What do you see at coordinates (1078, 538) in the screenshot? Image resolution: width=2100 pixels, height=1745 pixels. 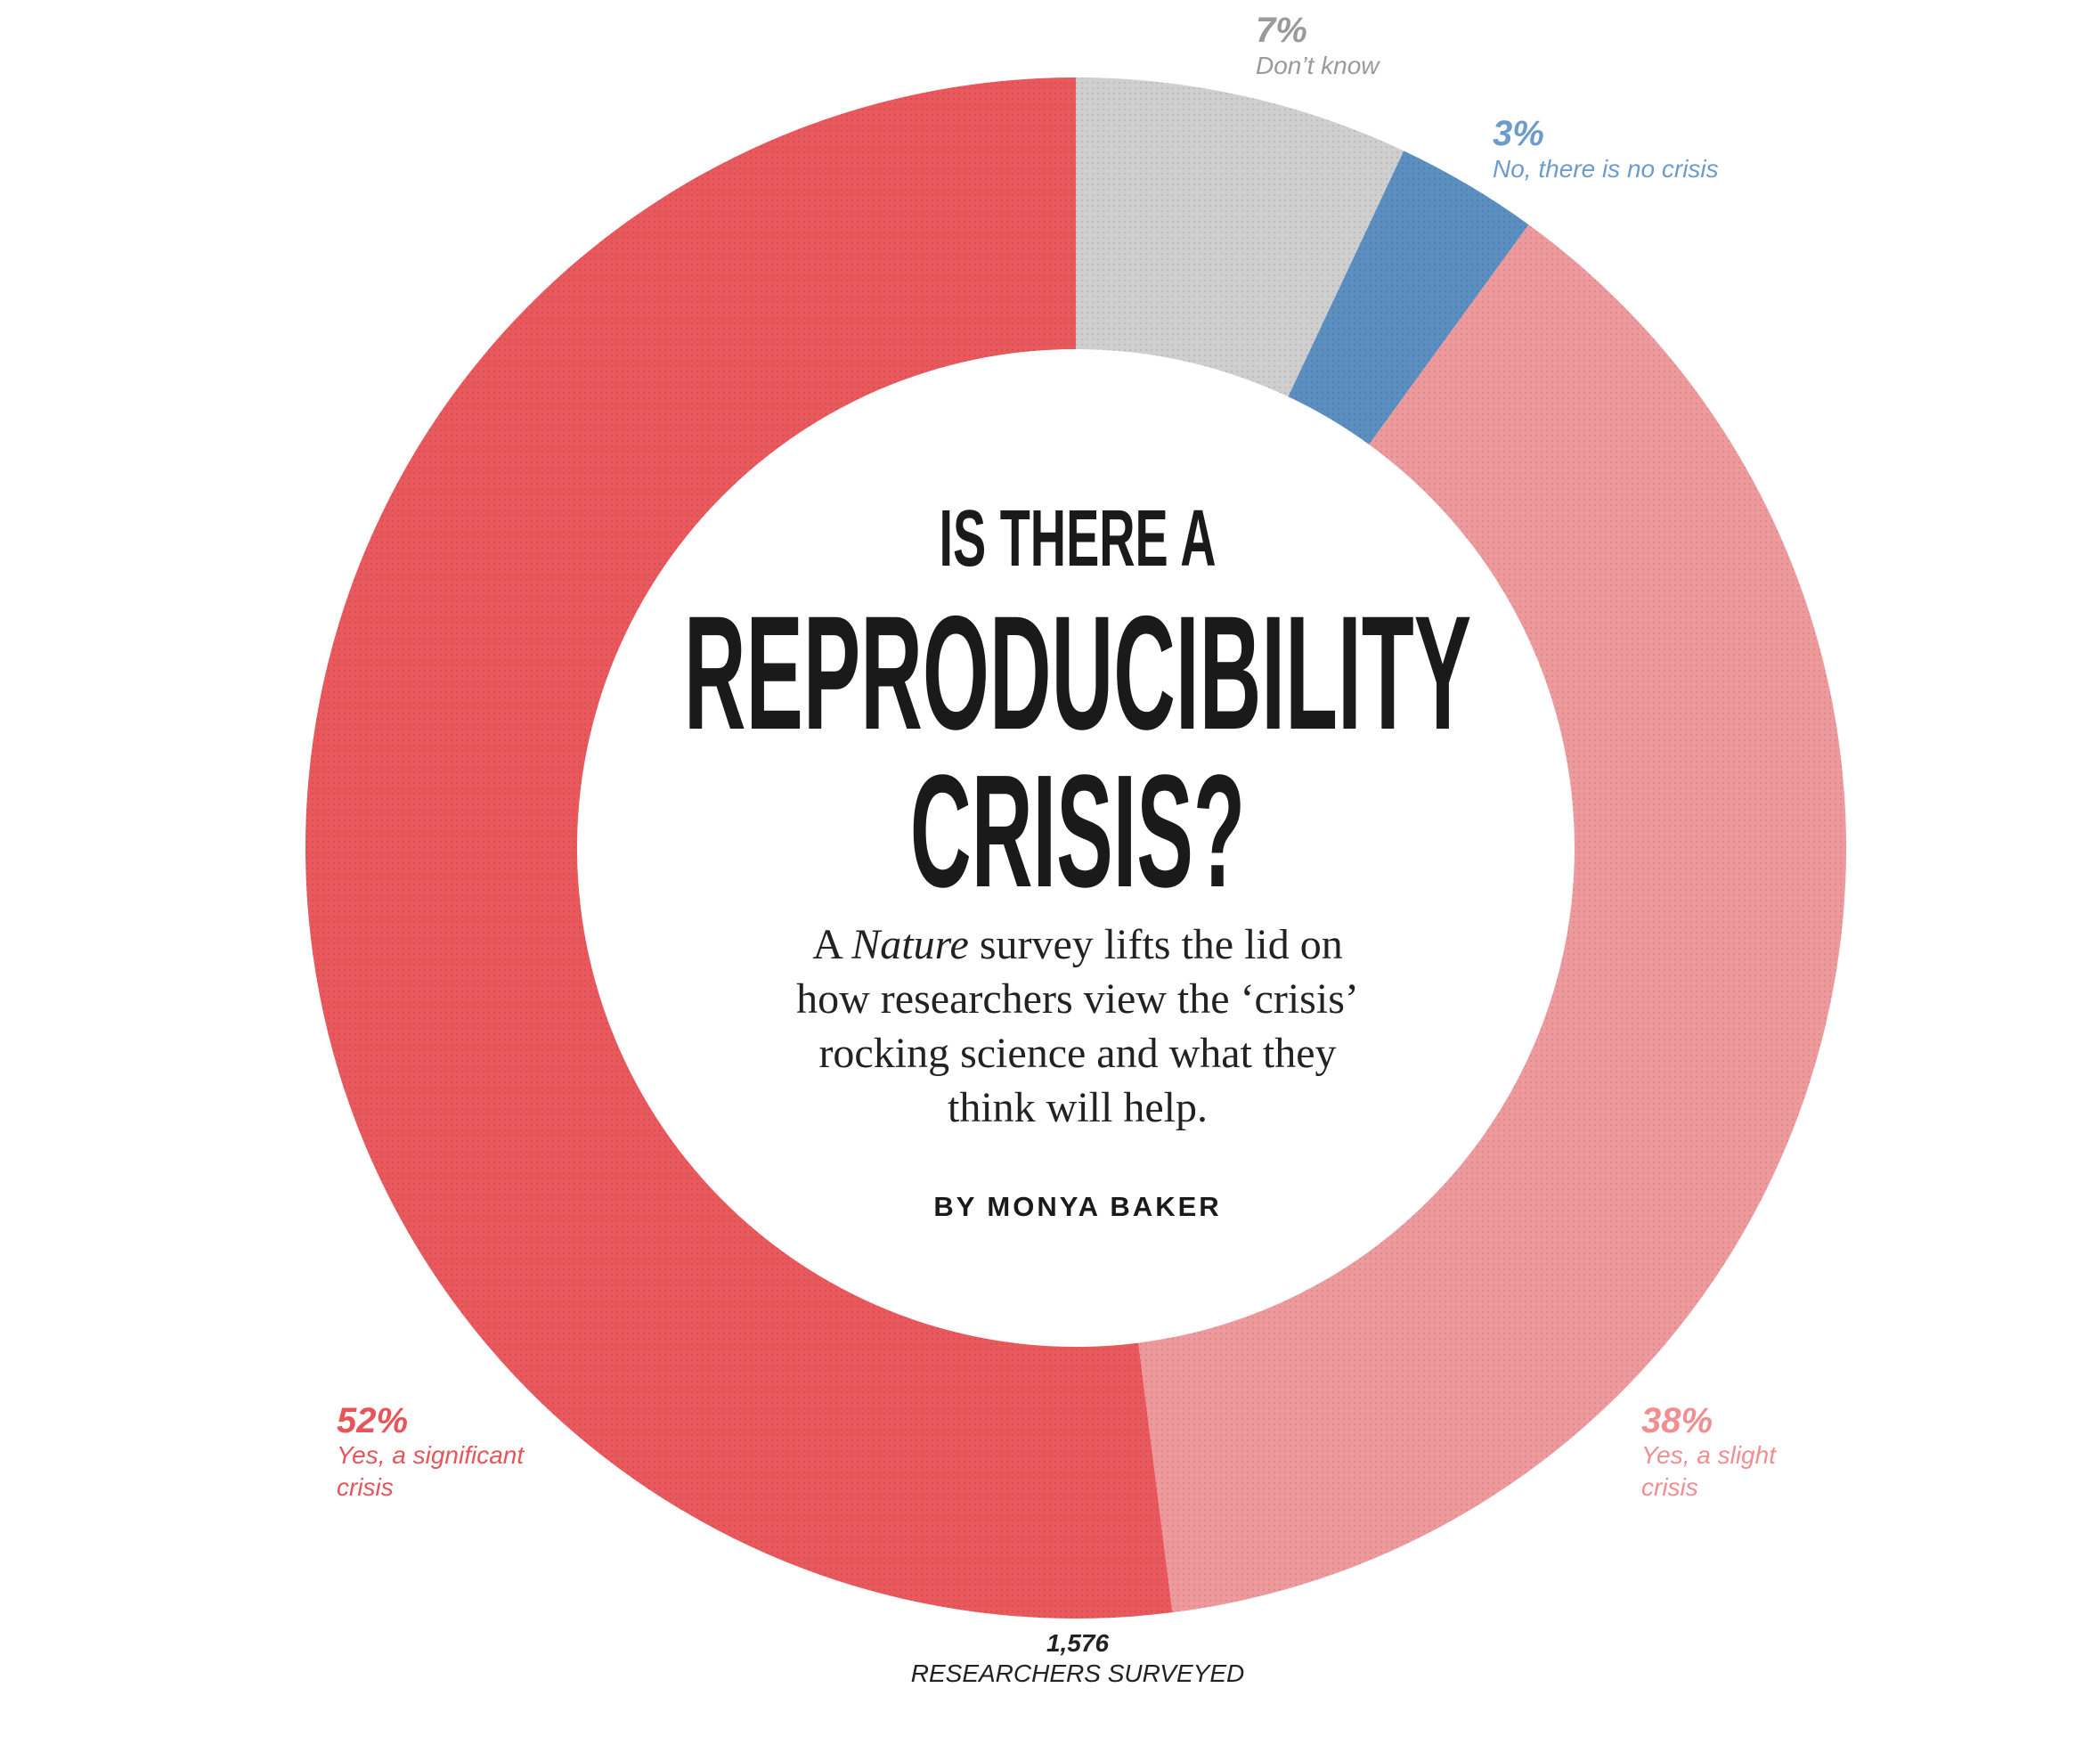 I see `chart-title-line1: IS THERE A` at bounding box center [1078, 538].